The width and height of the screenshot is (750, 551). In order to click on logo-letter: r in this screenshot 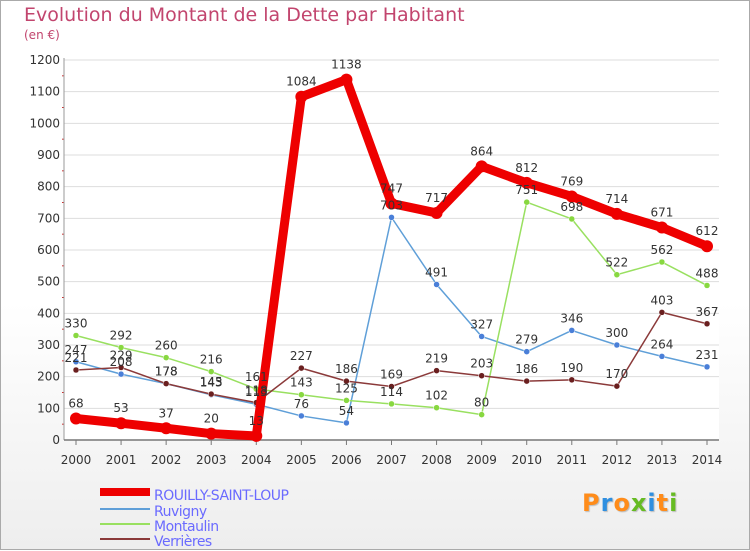, I will do `click(607, 503)`.